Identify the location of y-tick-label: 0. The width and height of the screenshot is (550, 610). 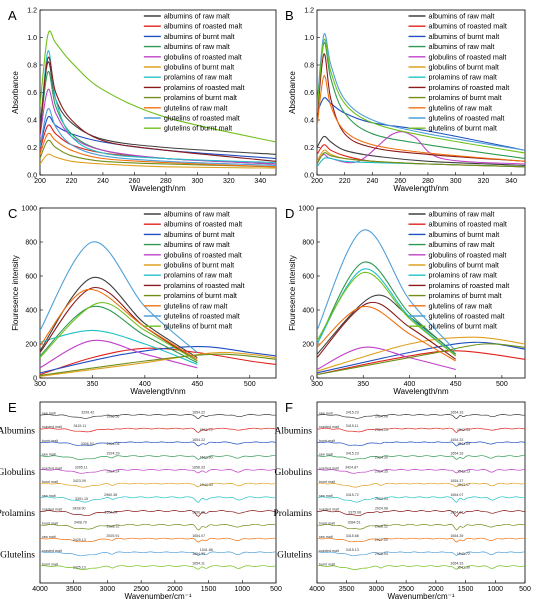
(35, 379).